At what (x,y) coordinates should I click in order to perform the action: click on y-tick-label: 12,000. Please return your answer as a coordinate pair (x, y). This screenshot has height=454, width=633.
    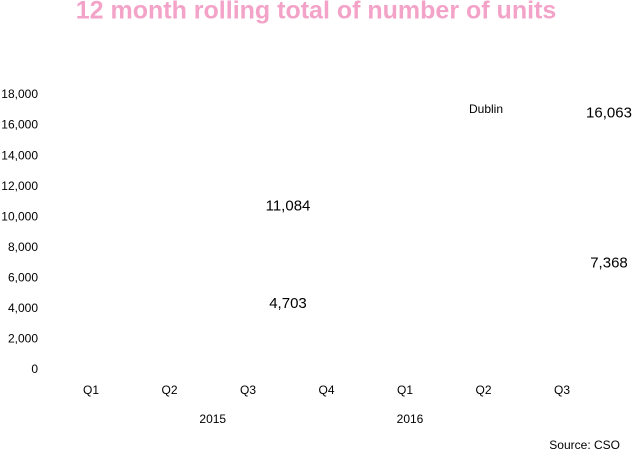
    Looking at the image, I should click on (19, 186).